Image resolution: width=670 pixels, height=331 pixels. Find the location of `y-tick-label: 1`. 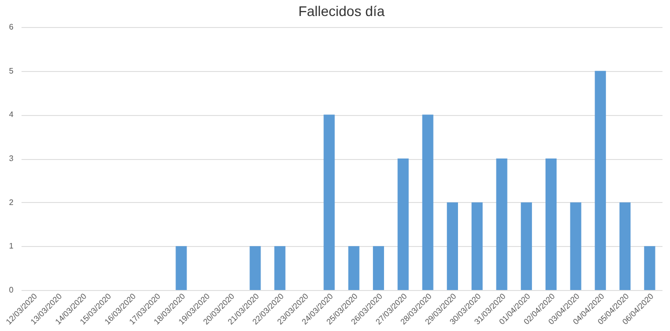

y-tick-label: 1 is located at coordinates (11, 246).